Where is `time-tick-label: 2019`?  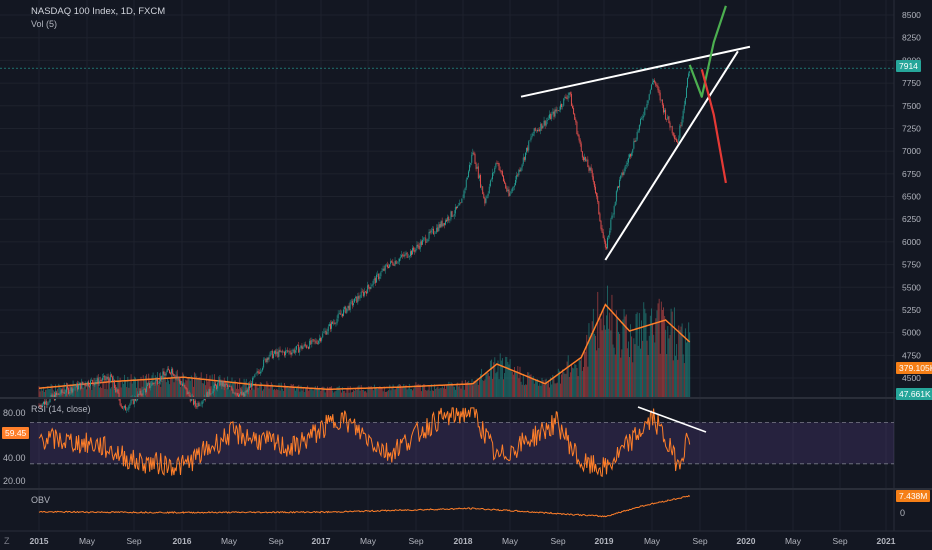 time-tick-label: 2019 is located at coordinates (604, 541).